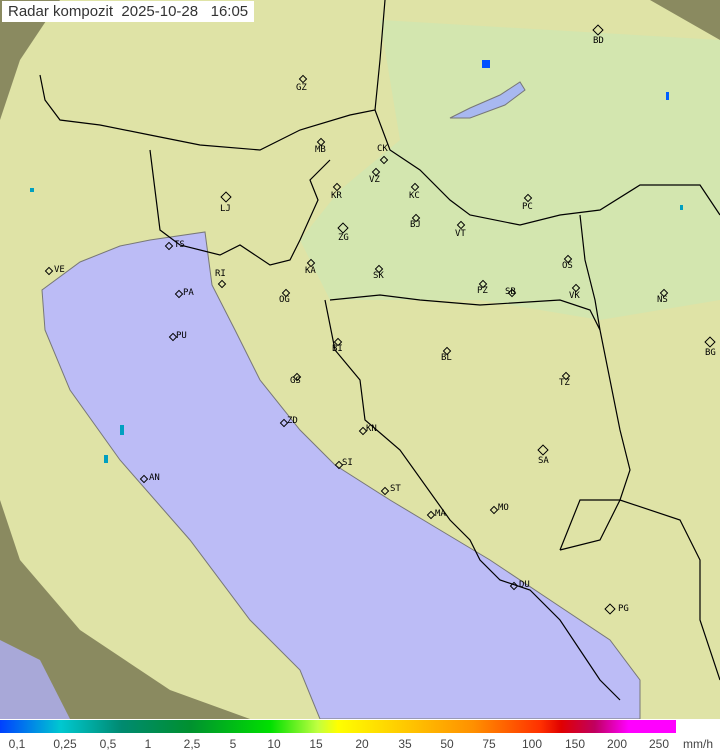  What do you see at coordinates (503, 508) in the screenshot?
I see `city-label: MO` at bounding box center [503, 508].